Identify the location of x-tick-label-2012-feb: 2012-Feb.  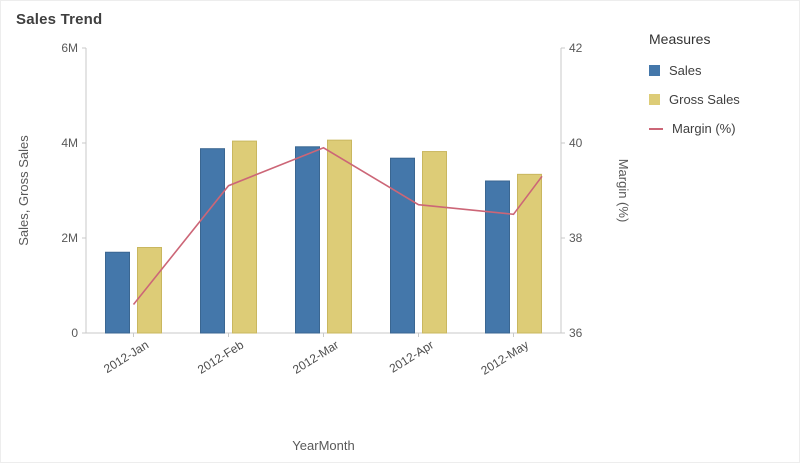
(220, 357).